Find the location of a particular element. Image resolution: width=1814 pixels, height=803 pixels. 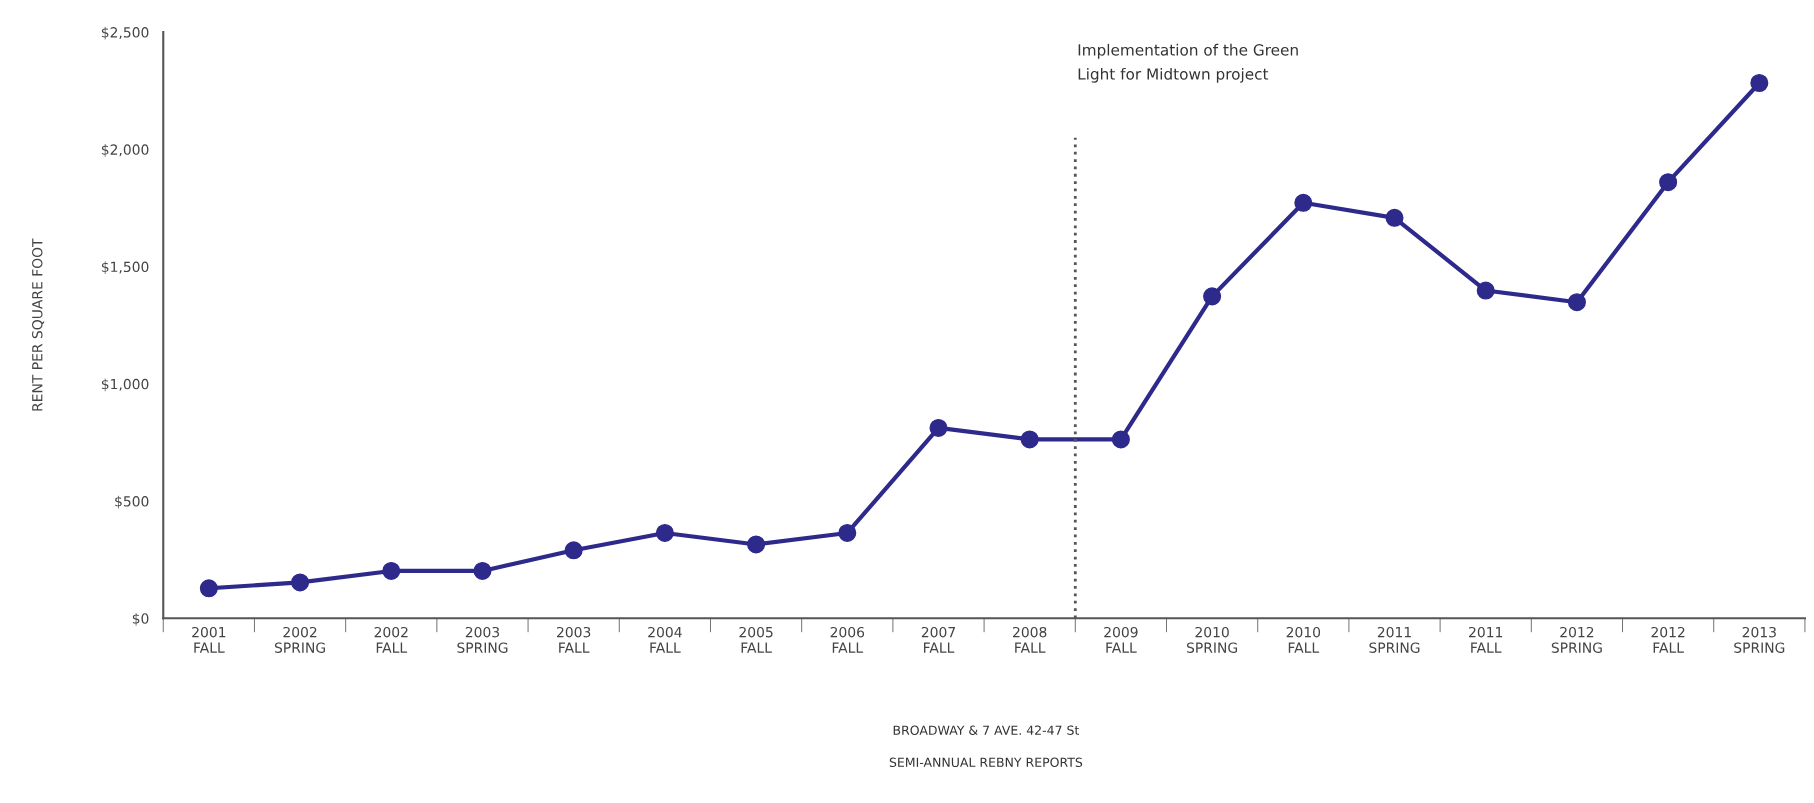

y-tick-label: $2,000 is located at coordinates (125, 150).